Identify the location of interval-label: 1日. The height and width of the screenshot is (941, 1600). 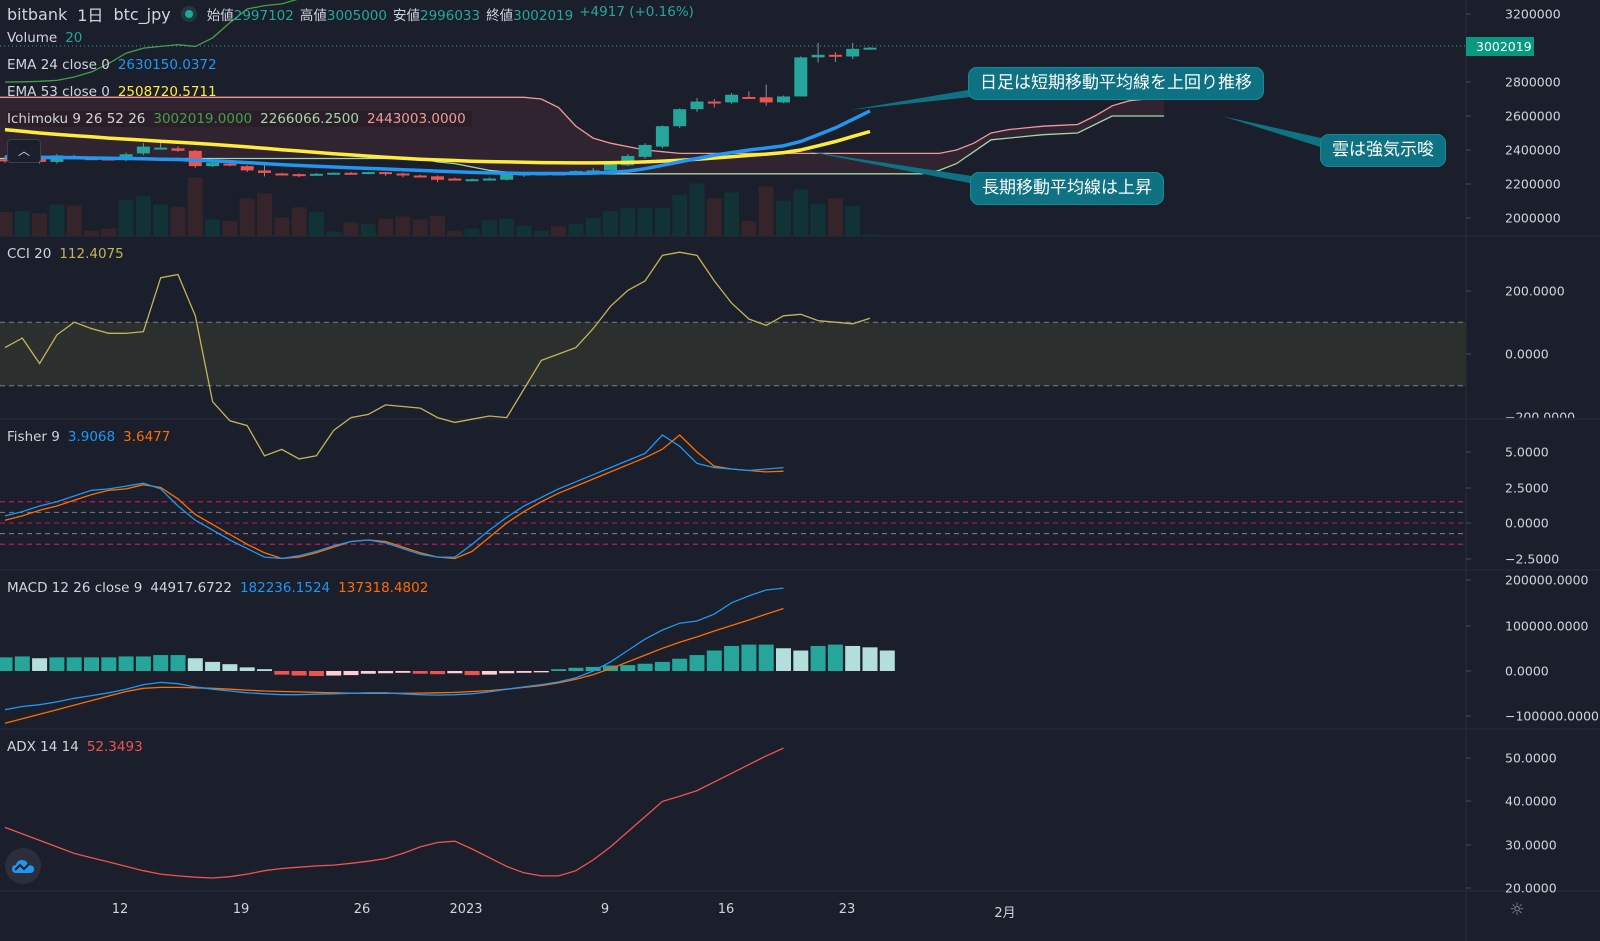
(90, 15).